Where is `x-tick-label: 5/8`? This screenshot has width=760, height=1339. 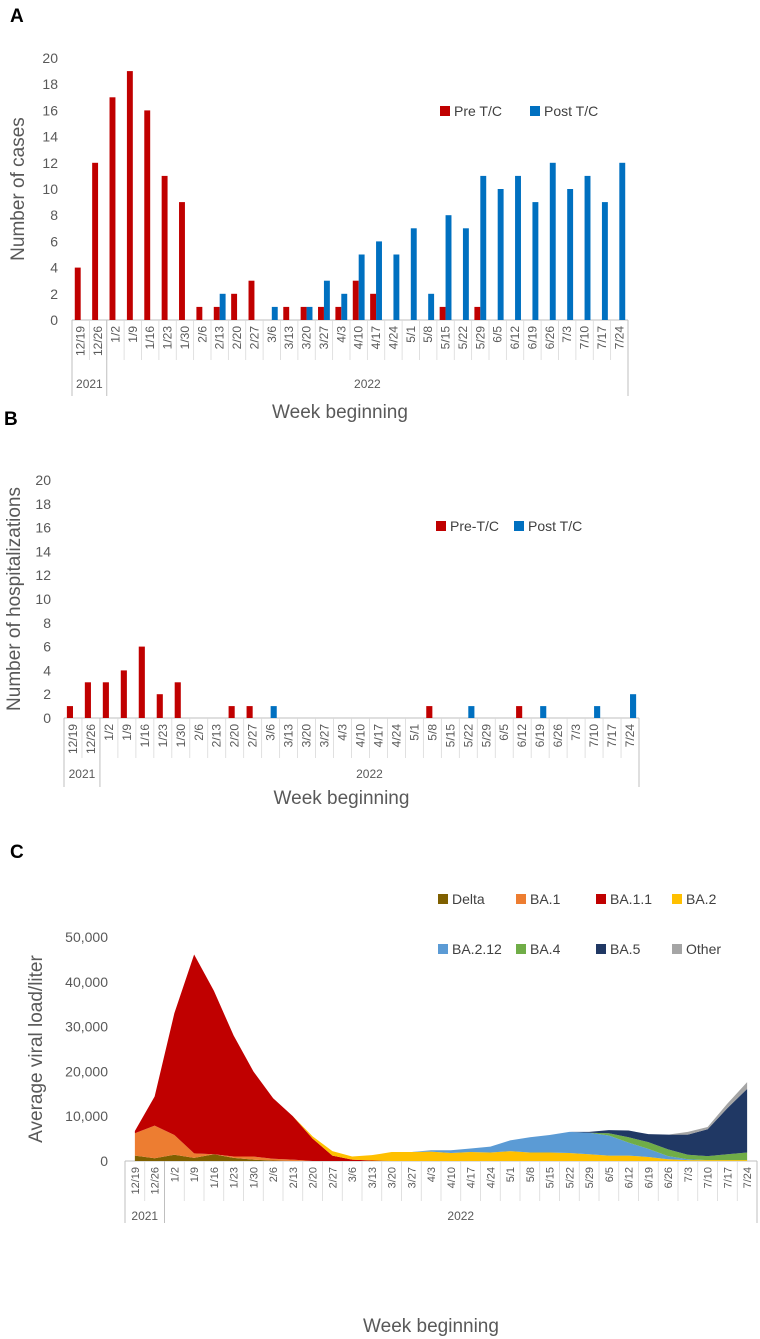 x-tick-label: 5/8 is located at coordinates (432, 732).